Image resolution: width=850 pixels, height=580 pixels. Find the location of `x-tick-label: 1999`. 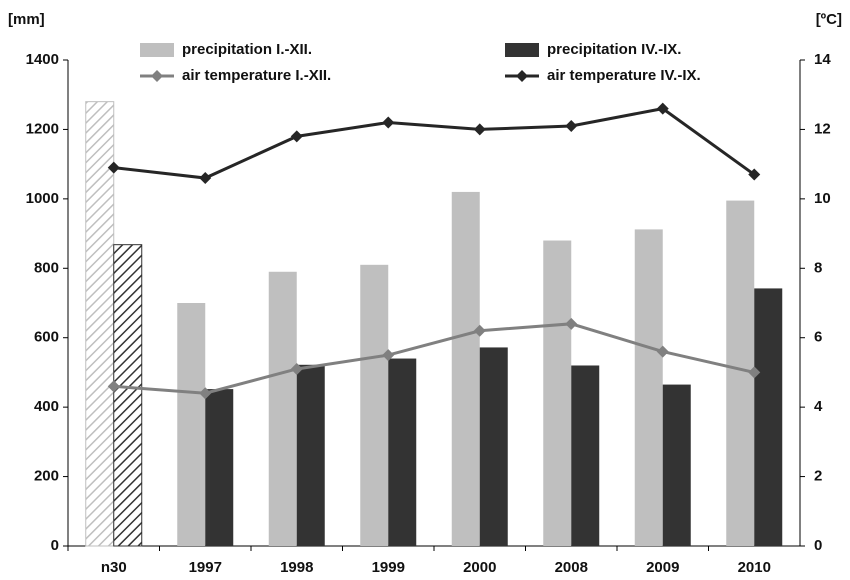

x-tick-label: 1999 is located at coordinates (388, 567).